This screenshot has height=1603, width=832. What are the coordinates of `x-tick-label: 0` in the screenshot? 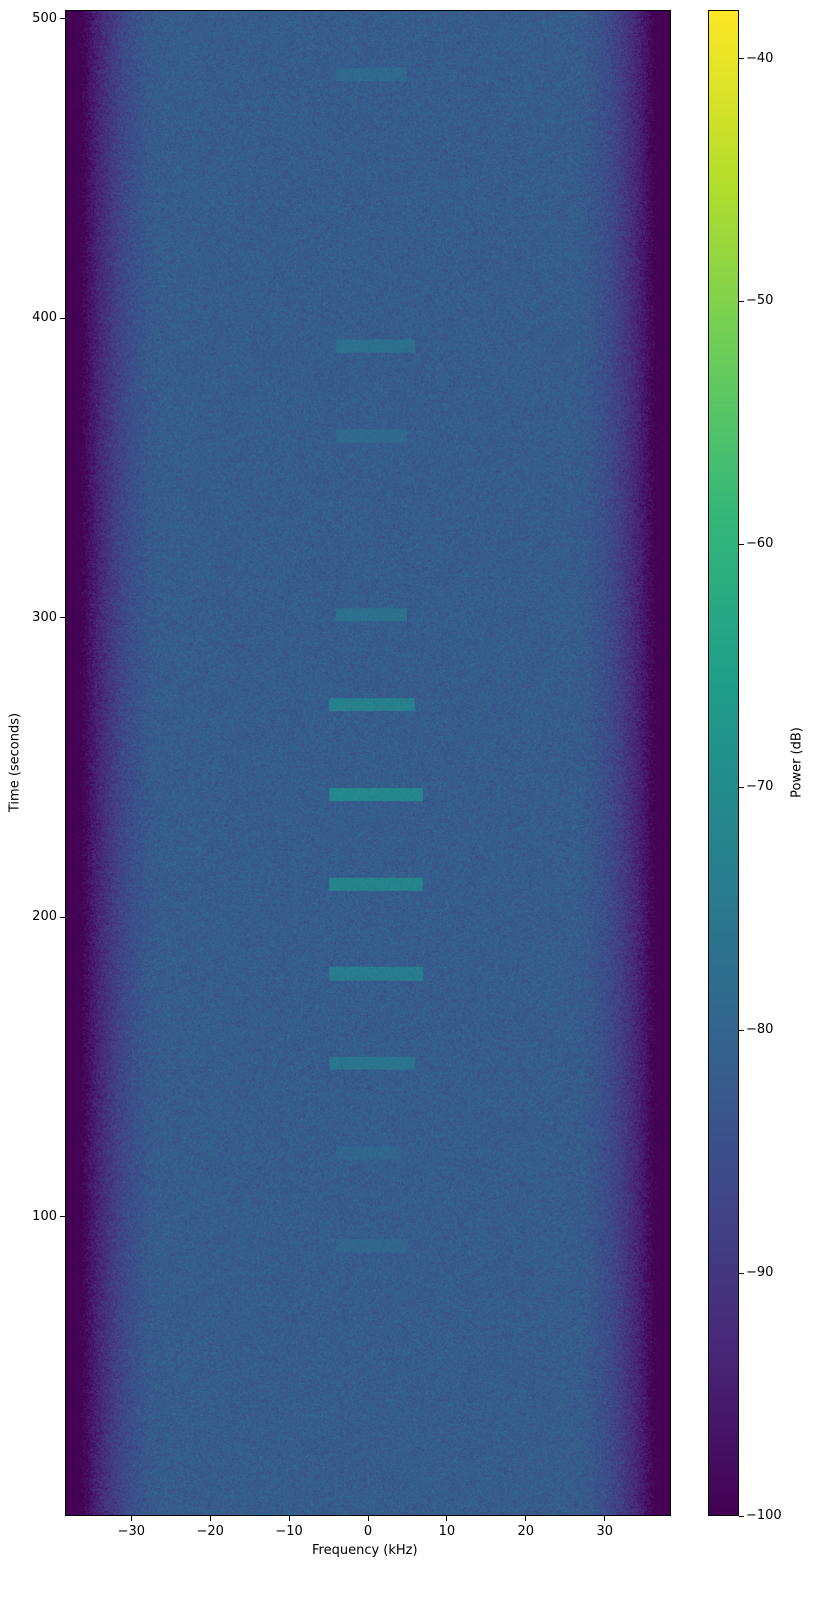 It's located at (368, 1531).